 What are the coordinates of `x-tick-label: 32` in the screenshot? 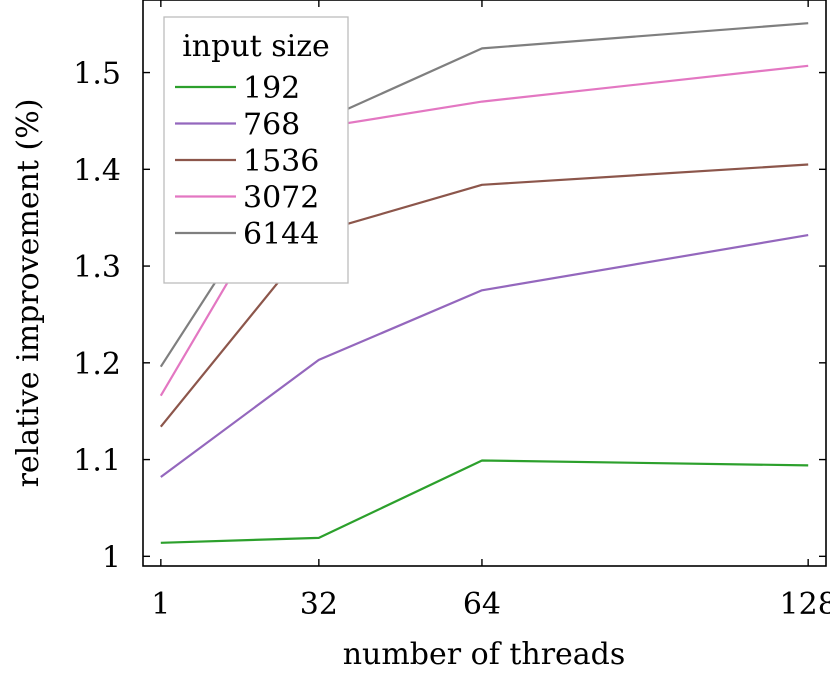 It's located at (319, 604).